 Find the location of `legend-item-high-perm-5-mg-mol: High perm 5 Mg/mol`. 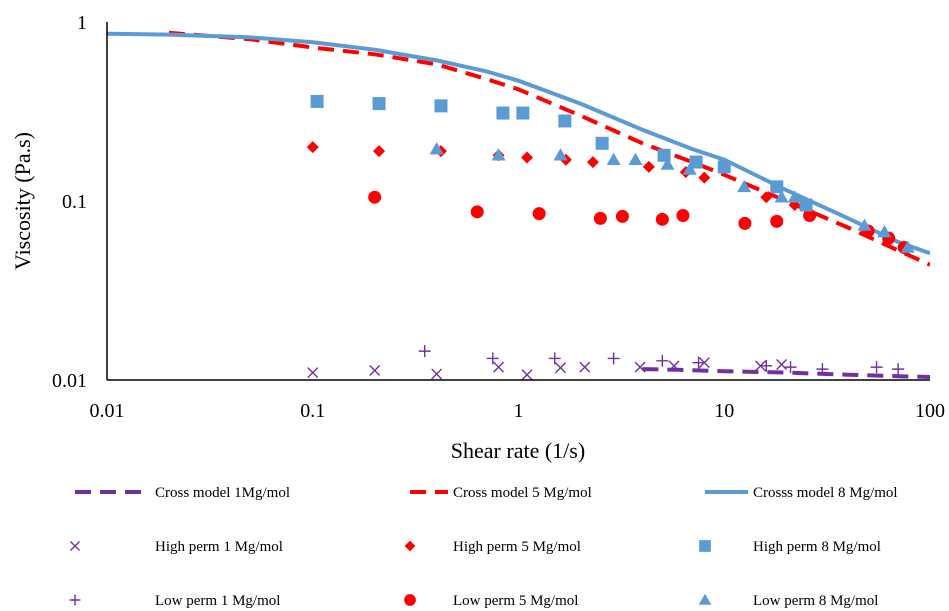

legend-item-high-perm-5-mg-mol: High perm 5 Mg/mol is located at coordinates (492, 547).